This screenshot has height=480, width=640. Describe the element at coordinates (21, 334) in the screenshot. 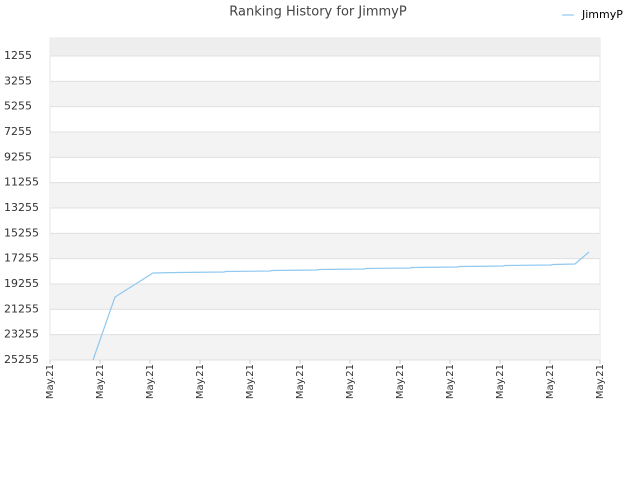

I see `y-tick-label: 23255` at that location.